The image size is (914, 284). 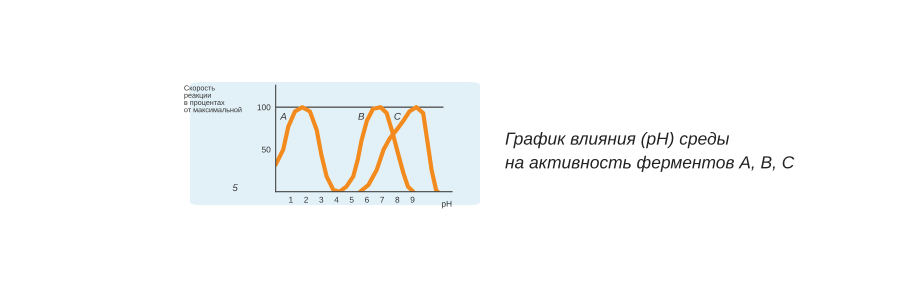 I want to click on x-tick-label: 8, so click(x=397, y=199).